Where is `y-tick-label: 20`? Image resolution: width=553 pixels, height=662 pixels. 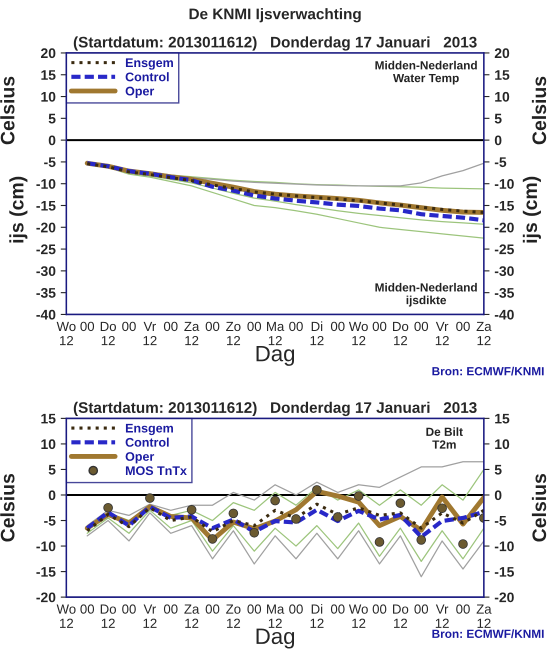
y-tick-label: 20 is located at coordinates (48, 53).